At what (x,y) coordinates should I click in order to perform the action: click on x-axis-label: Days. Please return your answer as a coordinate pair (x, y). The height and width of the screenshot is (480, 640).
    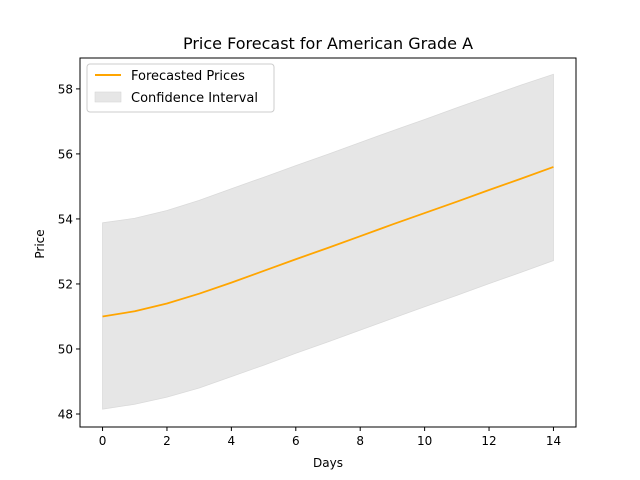
    Looking at the image, I should click on (328, 463).